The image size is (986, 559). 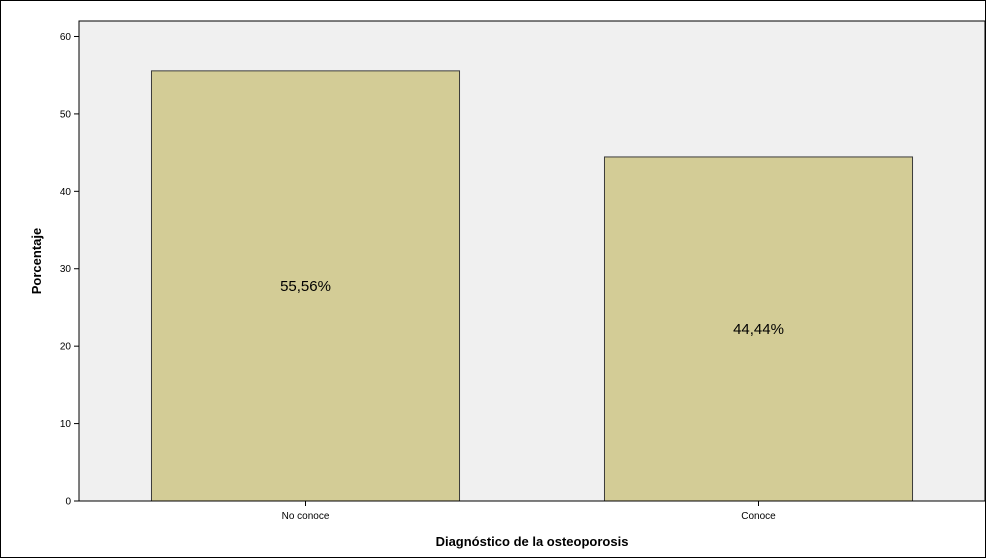 What do you see at coordinates (66, 269) in the screenshot?
I see `y-tick-label: 30` at bounding box center [66, 269].